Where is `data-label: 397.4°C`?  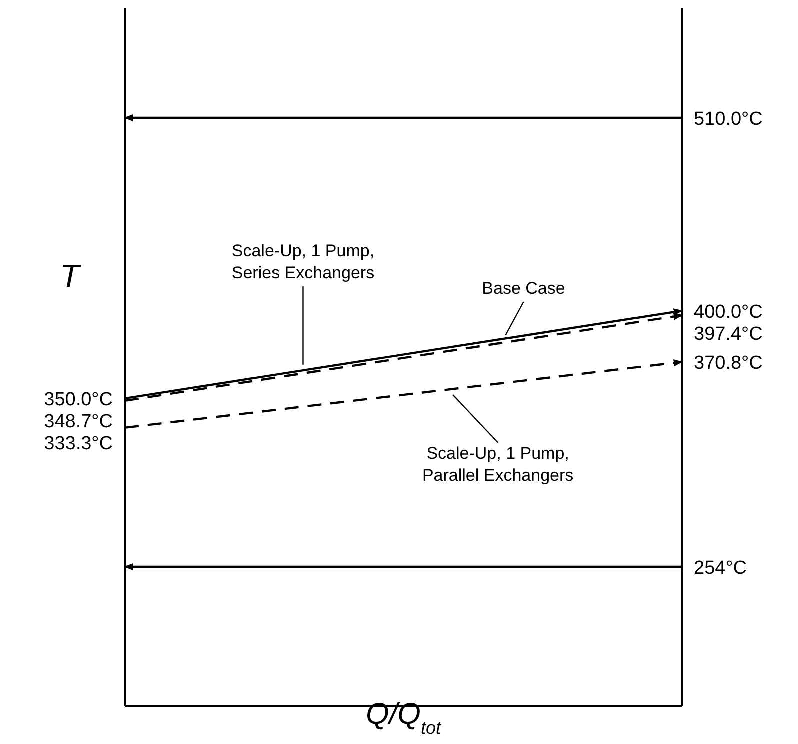
data-label: 397.4°C is located at coordinates (728, 334).